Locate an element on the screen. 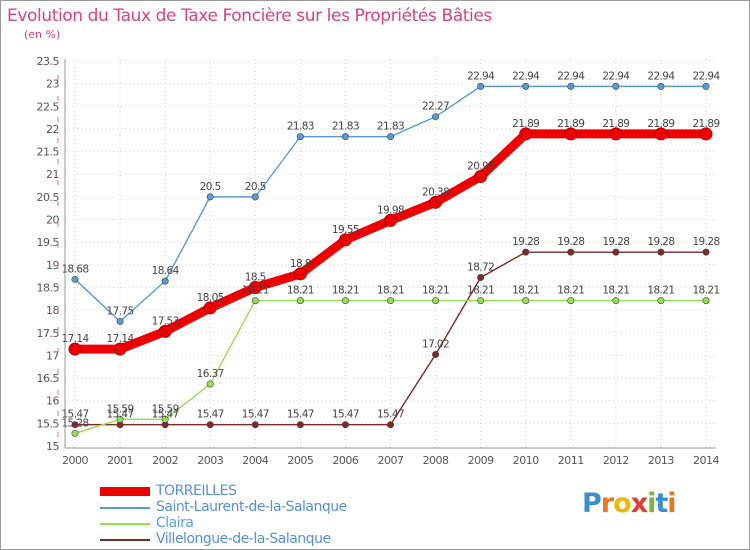 Image resolution: width=750 pixels, height=550 pixels. proxiti-logo: Proxiti is located at coordinates (629, 503).